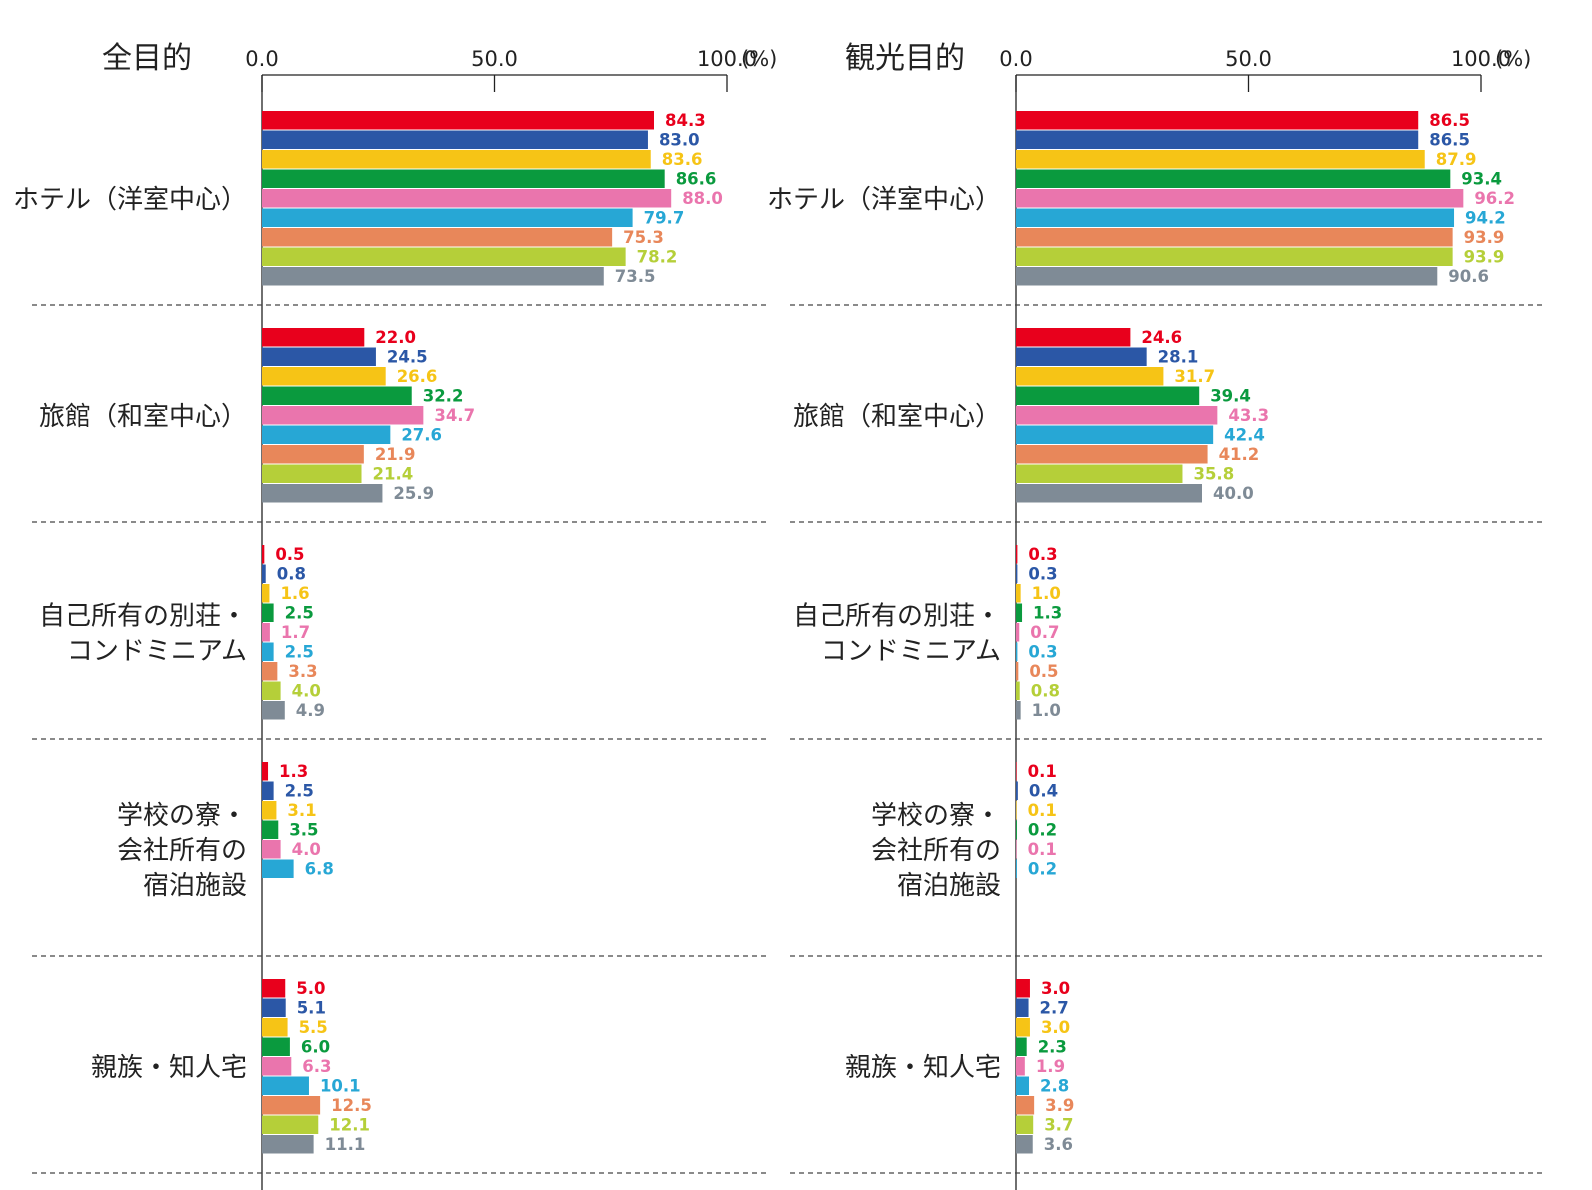 This screenshot has width=1592, height=1190. What do you see at coordinates (315, 1047) in the screenshot?
I see `data-label: 6.0` at bounding box center [315, 1047].